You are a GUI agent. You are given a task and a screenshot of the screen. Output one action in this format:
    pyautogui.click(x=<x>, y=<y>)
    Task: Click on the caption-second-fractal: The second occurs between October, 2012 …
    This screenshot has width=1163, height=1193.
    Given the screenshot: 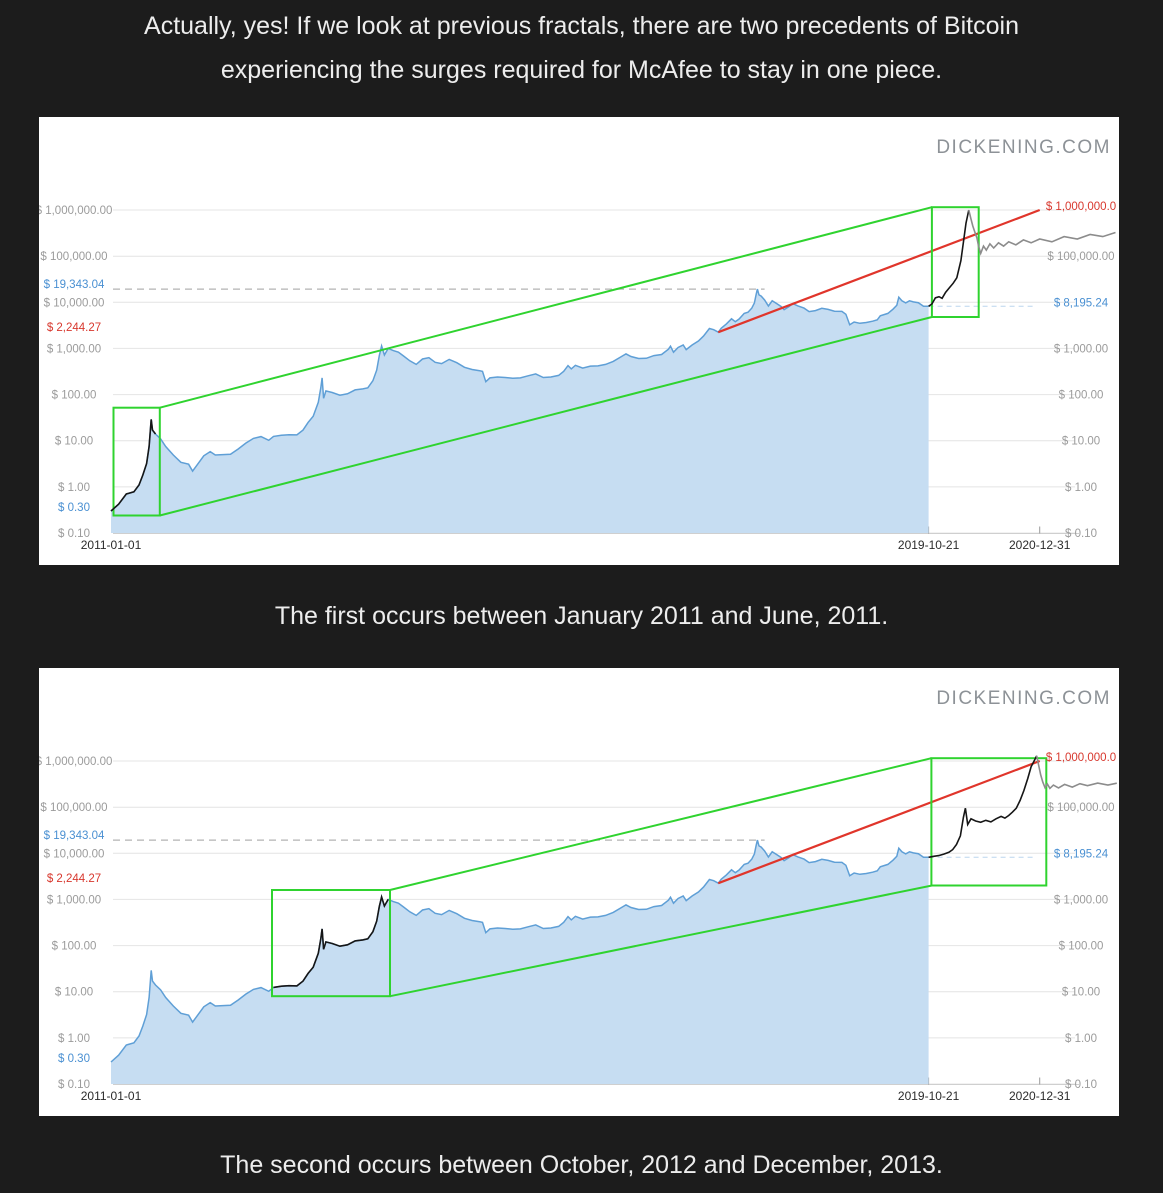 What is the action you would take?
    pyautogui.click(x=581, y=1165)
    